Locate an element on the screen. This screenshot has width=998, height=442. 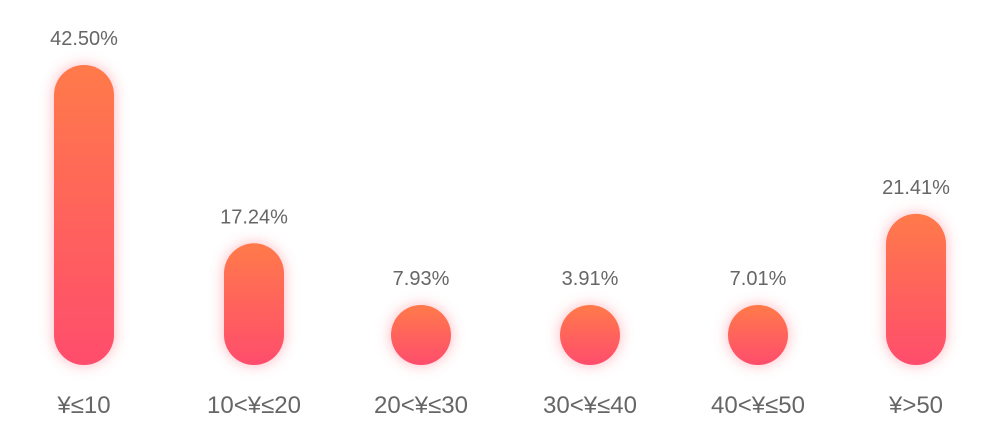
category-label-2: 20<¥≤30 is located at coordinates (421, 405).